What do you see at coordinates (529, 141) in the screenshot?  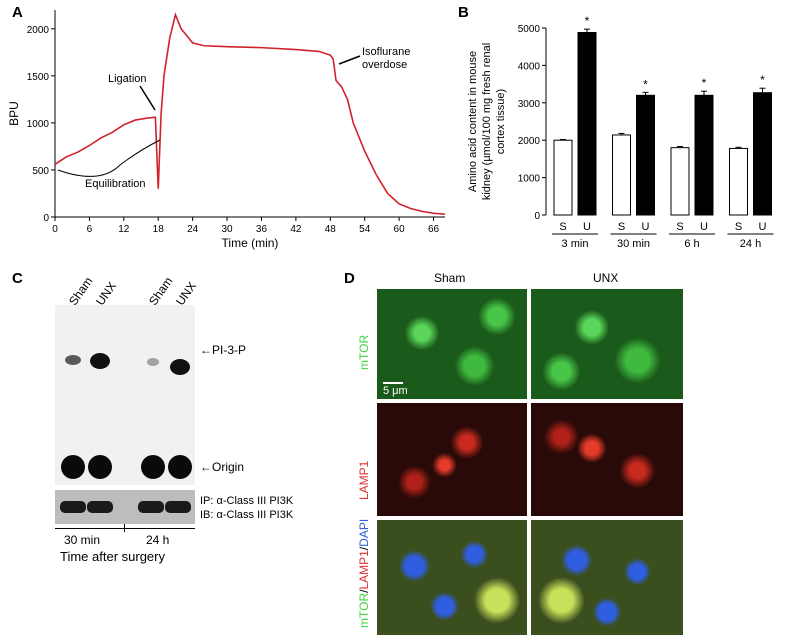 I see `b-y-tick-label: 2000` at bounding box center [529, 141].